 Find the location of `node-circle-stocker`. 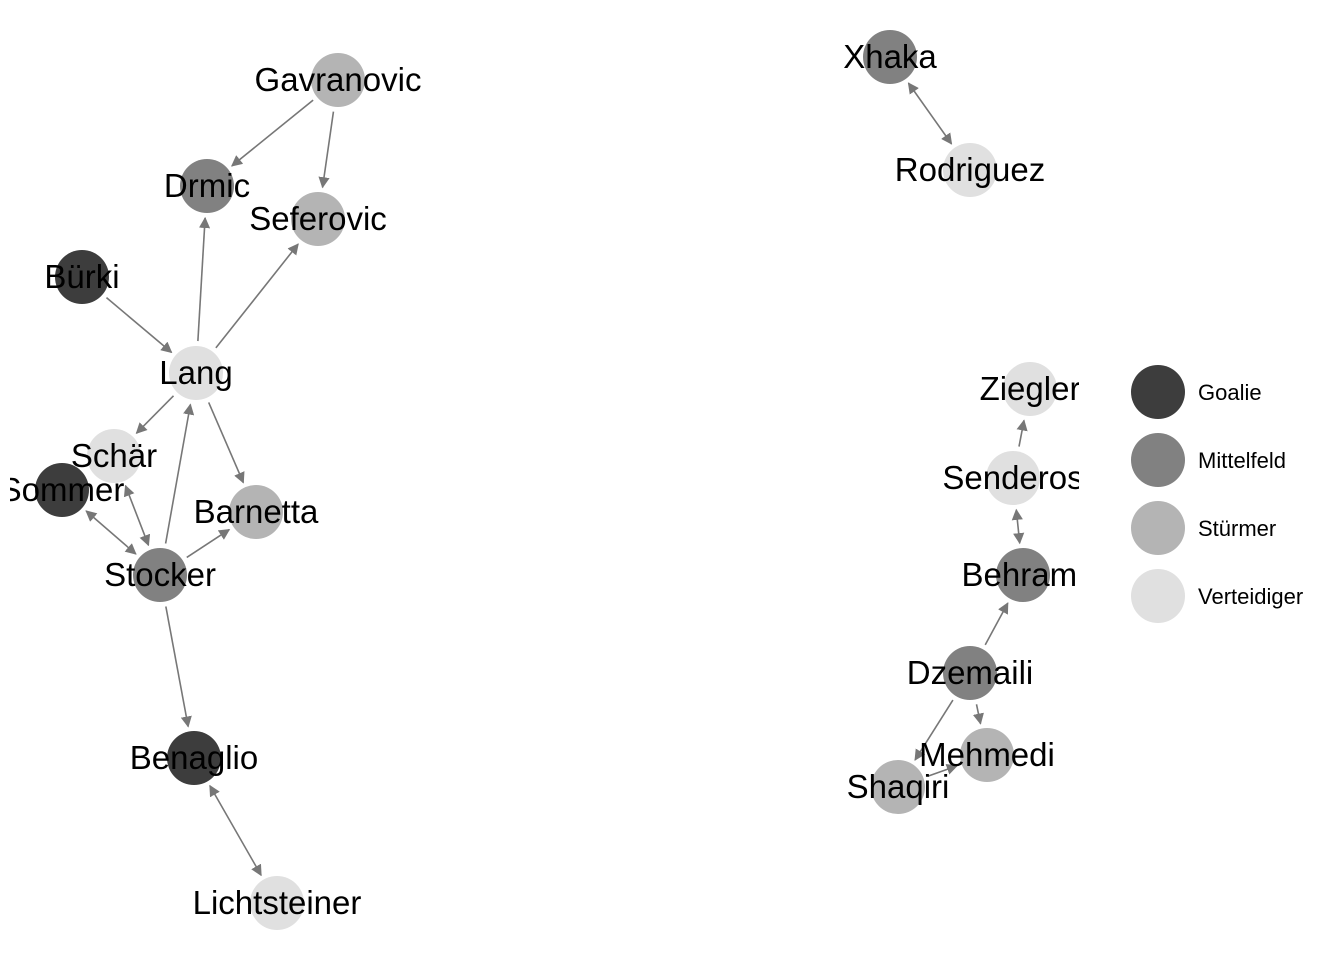

node-circle-stocker is located at coordinates (160, 575).